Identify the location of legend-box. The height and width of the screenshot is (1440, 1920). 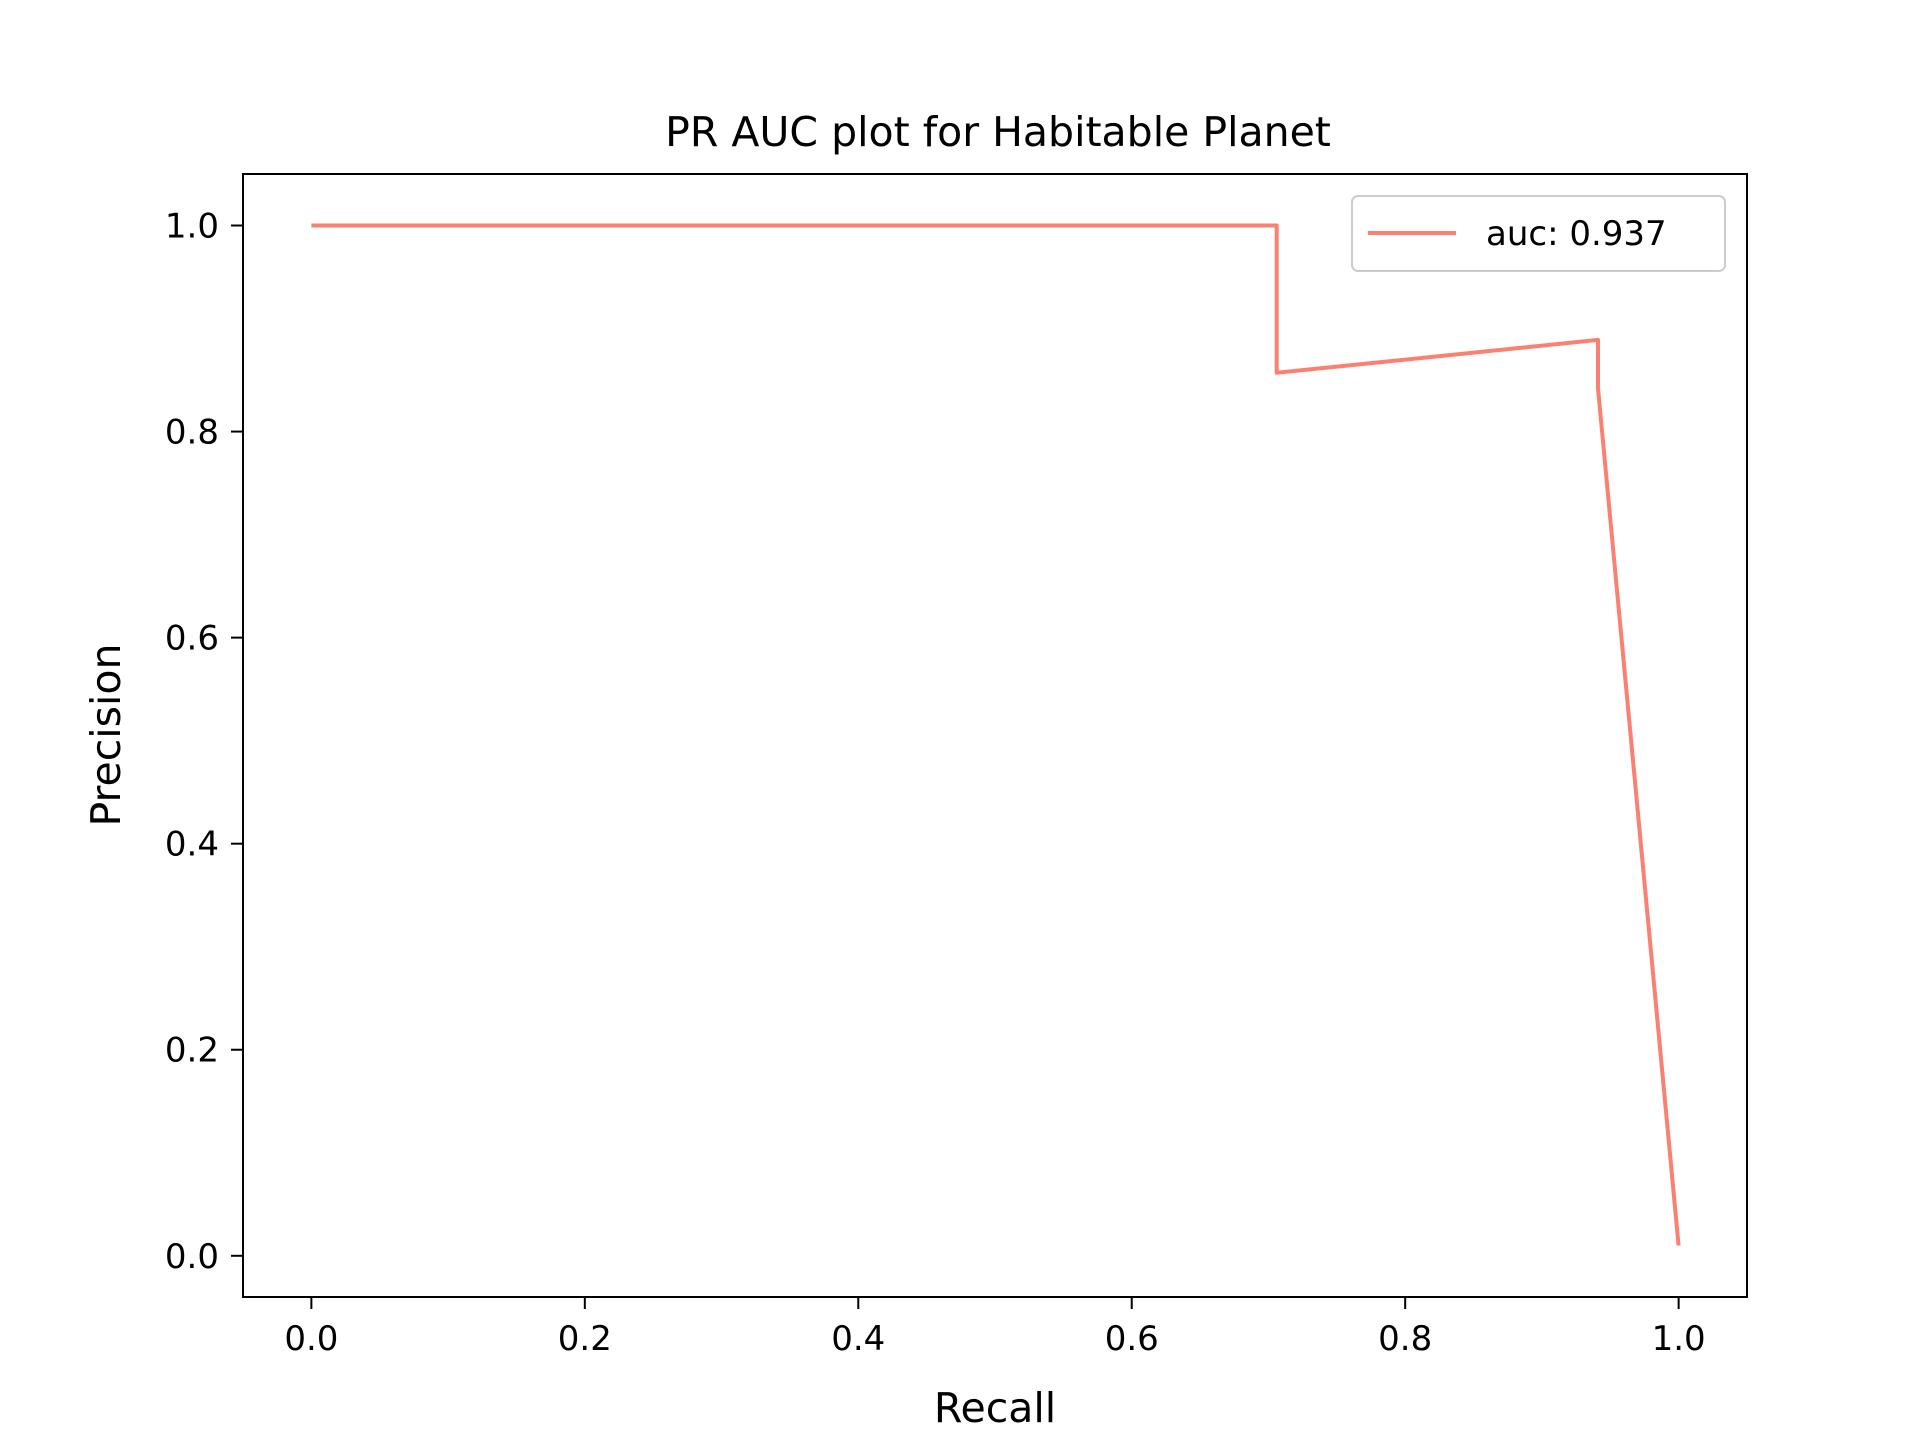
(1538, 233).